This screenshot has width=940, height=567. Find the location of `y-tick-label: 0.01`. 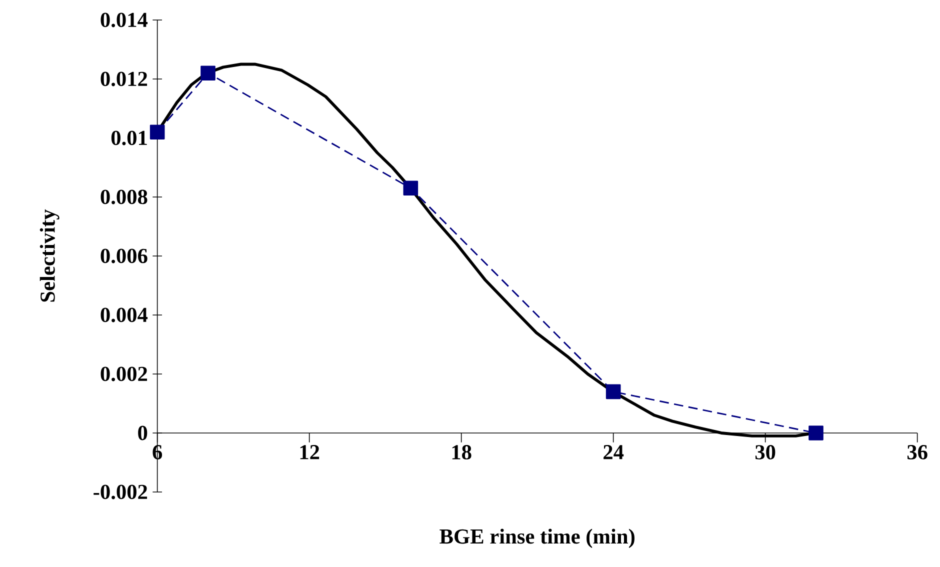

y-tick-label: 0.01 is located at coordinates (129, 138).